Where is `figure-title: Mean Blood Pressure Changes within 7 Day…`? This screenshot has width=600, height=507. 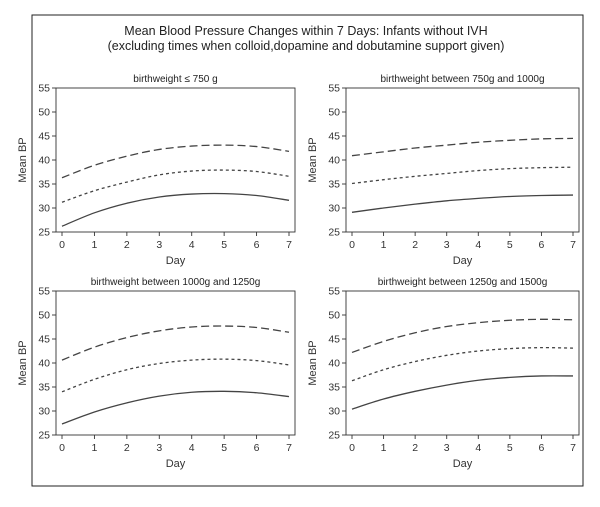 figure-title: Mean Blood Pressure Changes within 7 Day… is located at coordinates (305, 31).